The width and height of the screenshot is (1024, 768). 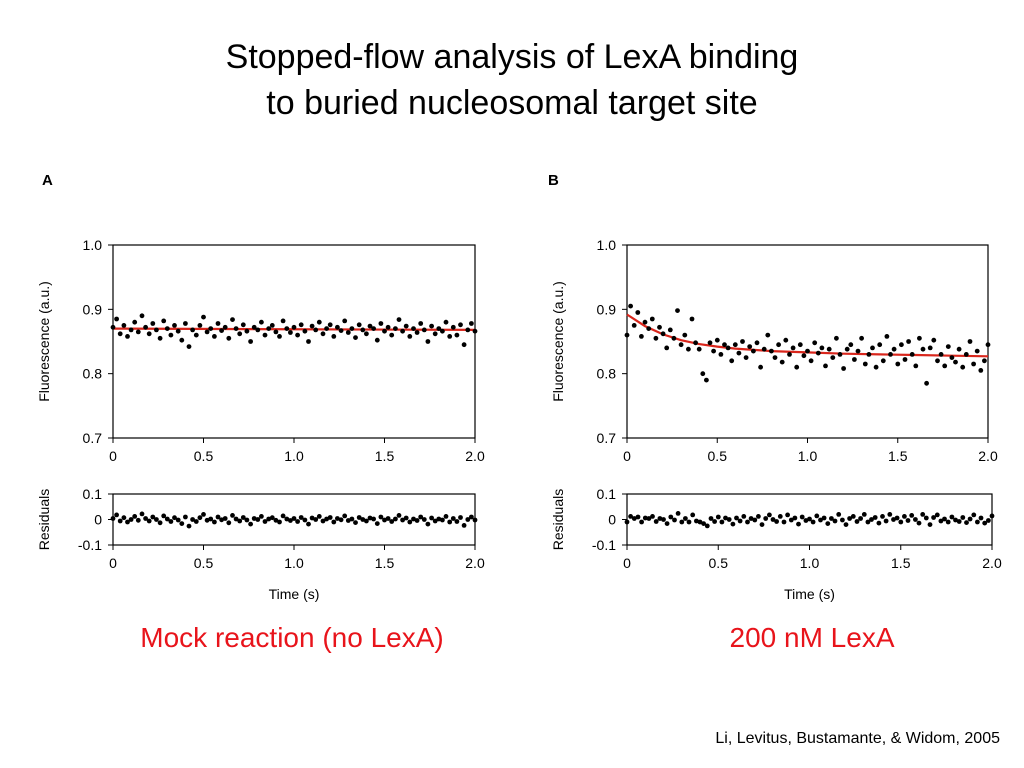 I want to click on y-tick-label: 0.8, so click(x=607, y=374).